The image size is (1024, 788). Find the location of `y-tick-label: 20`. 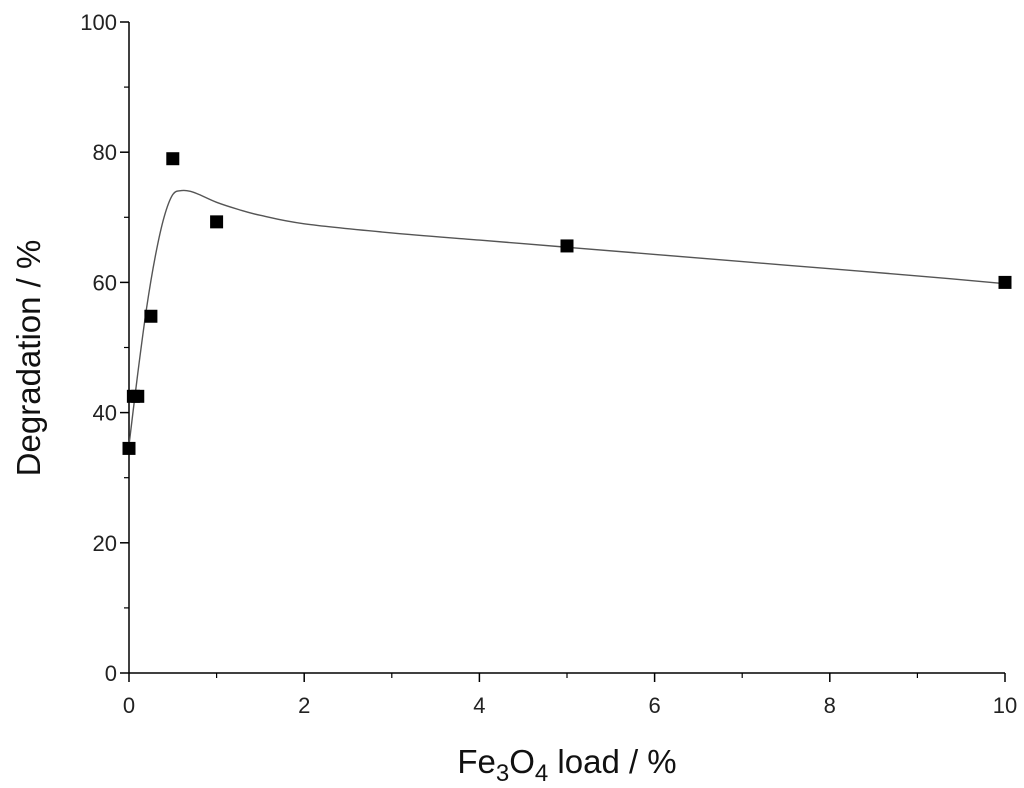

y-tick-label: 20 is located at coordinates (105, 543).